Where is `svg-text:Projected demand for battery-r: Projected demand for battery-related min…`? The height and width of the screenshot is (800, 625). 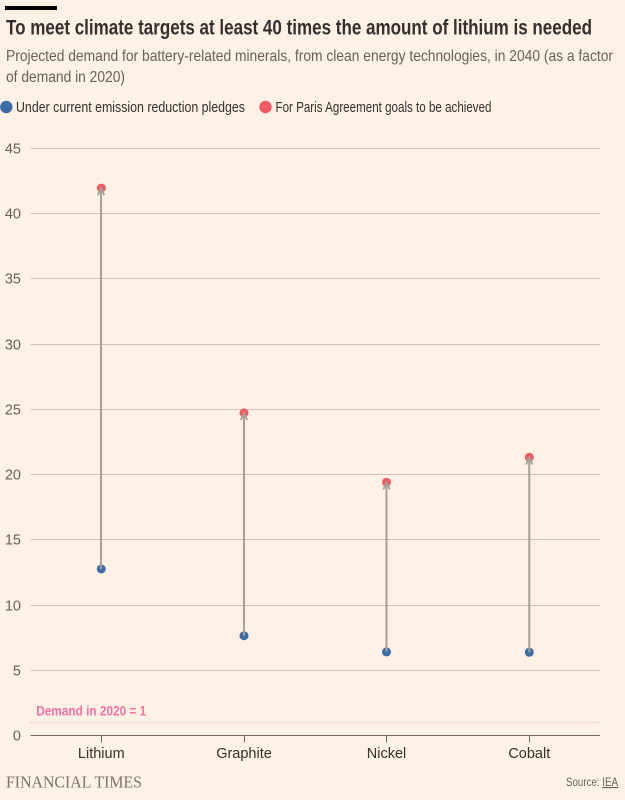
svg-text:Projected demand for battery-r: Projected demand for battery-related min… is located at coordinates (310, 56).